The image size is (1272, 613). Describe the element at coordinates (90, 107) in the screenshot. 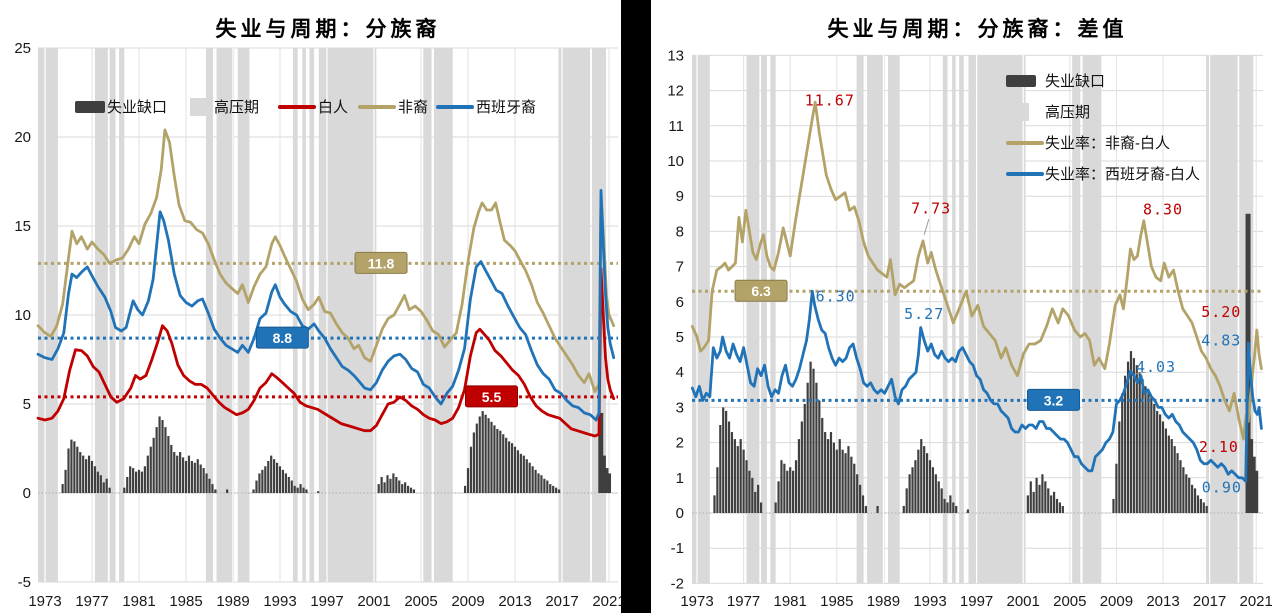

I see `legend-bar-swatch` at that location.